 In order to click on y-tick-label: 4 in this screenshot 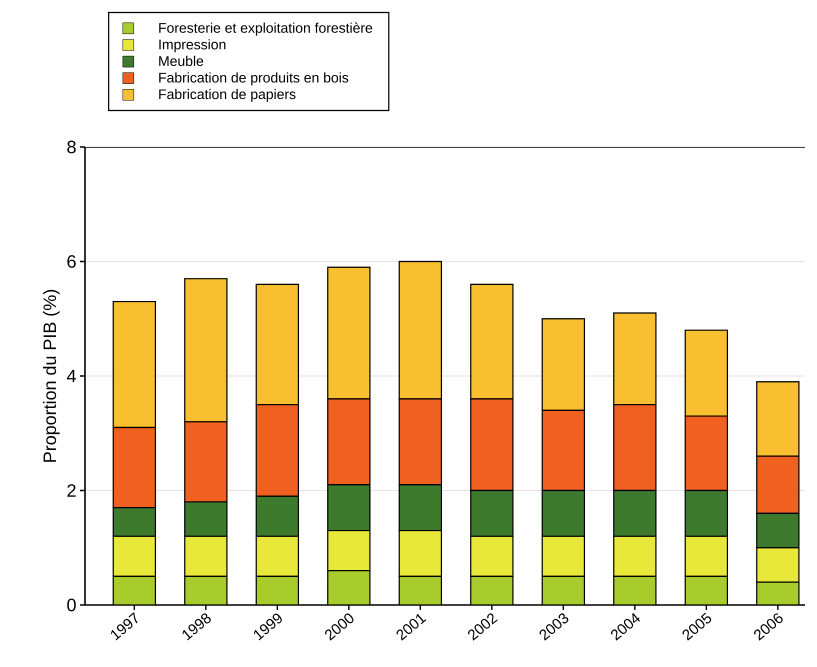, I will do `click(71, 376)`.